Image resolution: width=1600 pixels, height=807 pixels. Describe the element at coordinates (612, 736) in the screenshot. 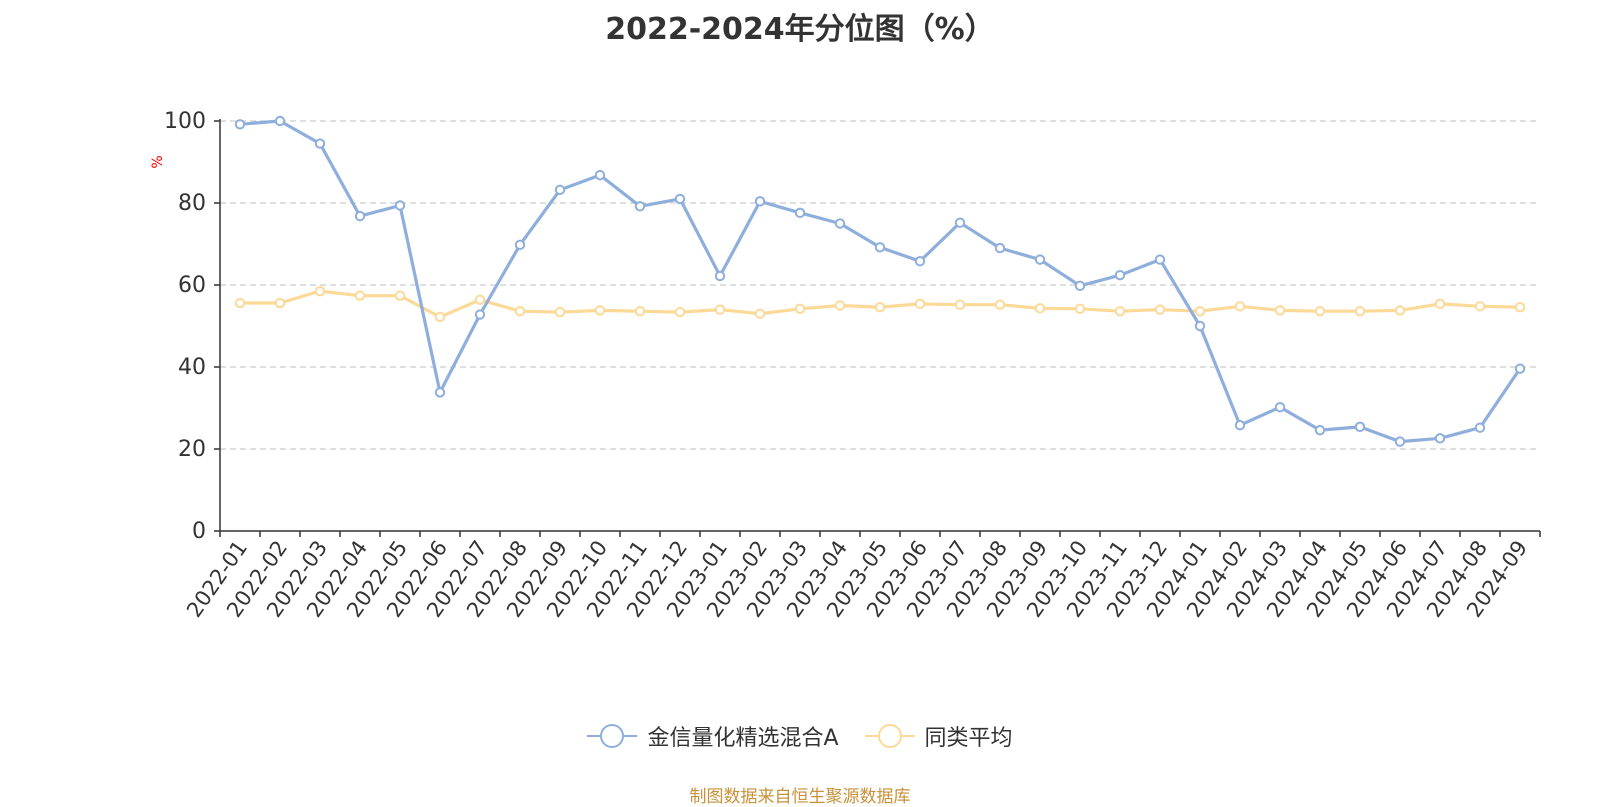

I see `legend-marker-series-a-icon` at that location.